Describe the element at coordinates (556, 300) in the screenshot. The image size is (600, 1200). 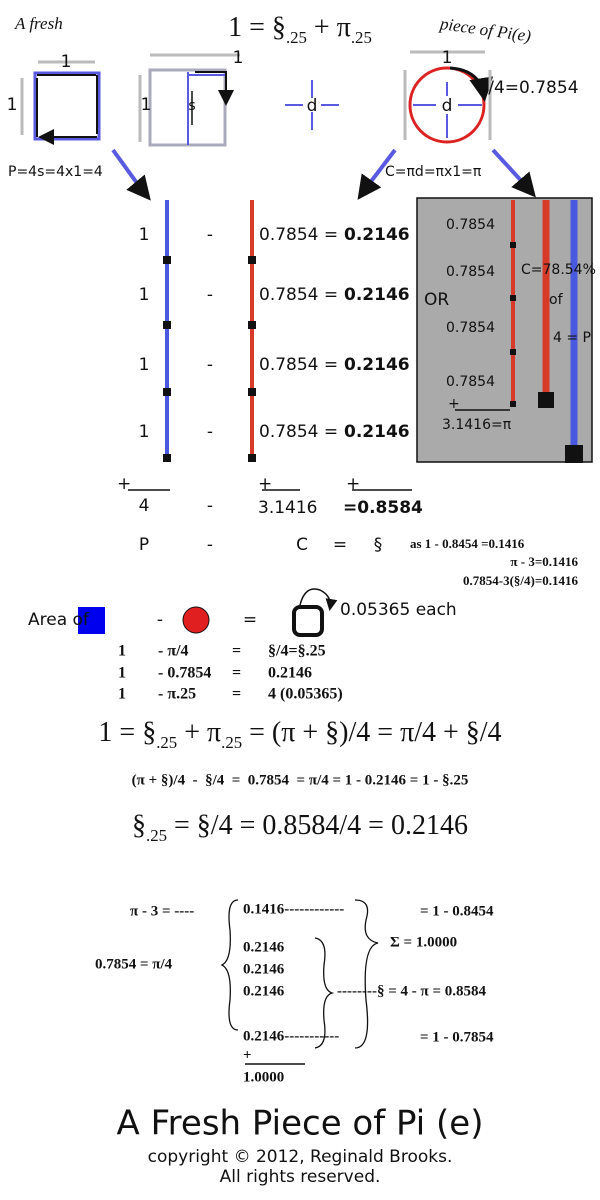
I see `text: of` at that location.